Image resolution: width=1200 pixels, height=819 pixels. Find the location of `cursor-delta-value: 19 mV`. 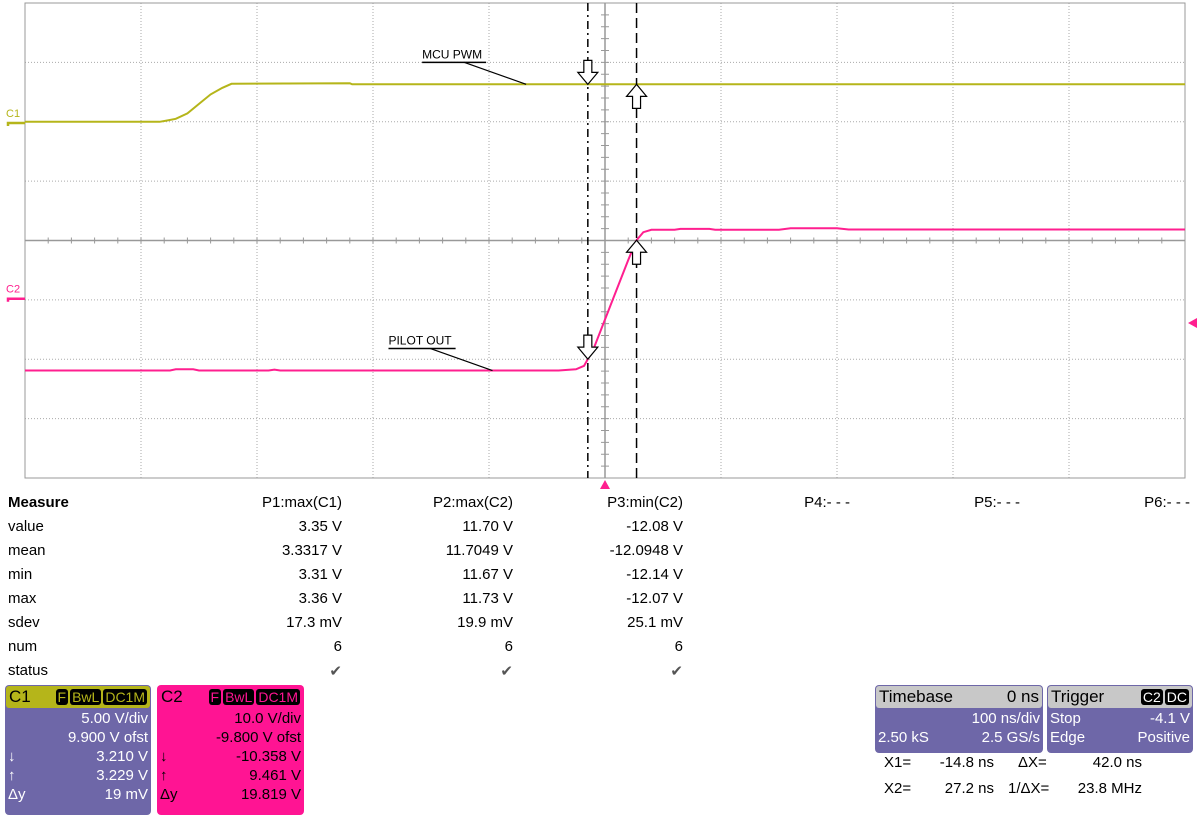

cursor-delta-value: 19 mV is located at coordinates (126, 794).